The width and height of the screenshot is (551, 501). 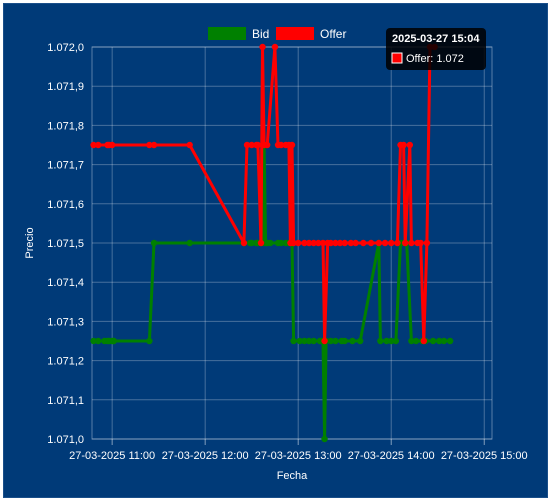 What do you see at coordinates (397, 58) in the screenshot?
I see `tooltip-swatch` at bounding box center [397, 58].